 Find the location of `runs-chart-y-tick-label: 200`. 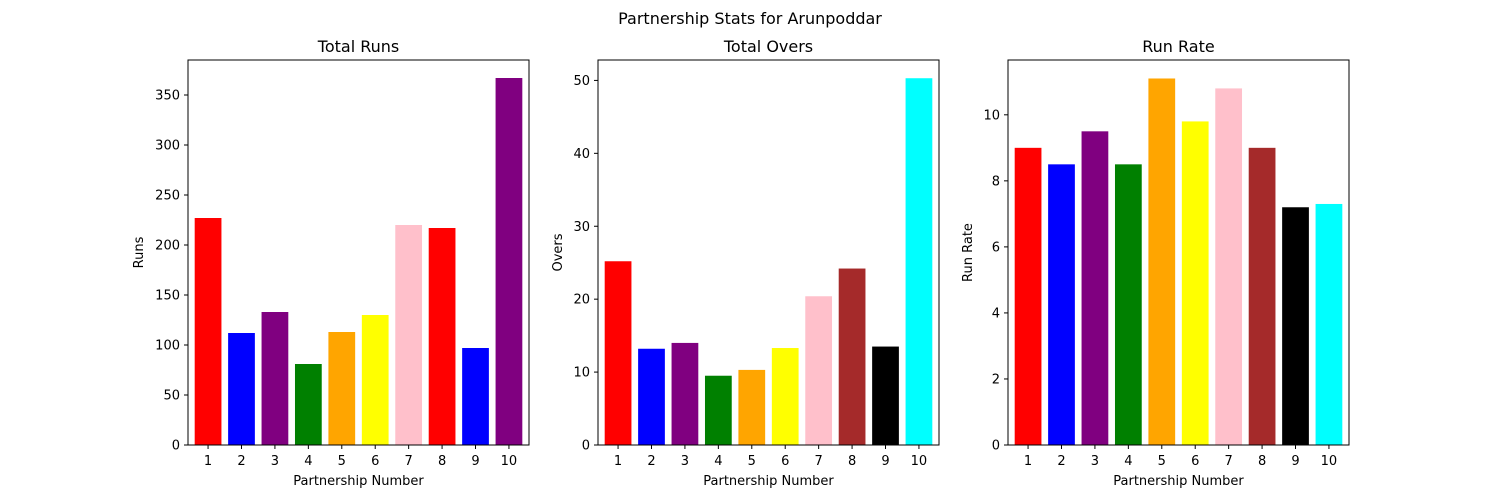

runs-chart-y-tick-label: 200 is located at coordinates (167, 246).